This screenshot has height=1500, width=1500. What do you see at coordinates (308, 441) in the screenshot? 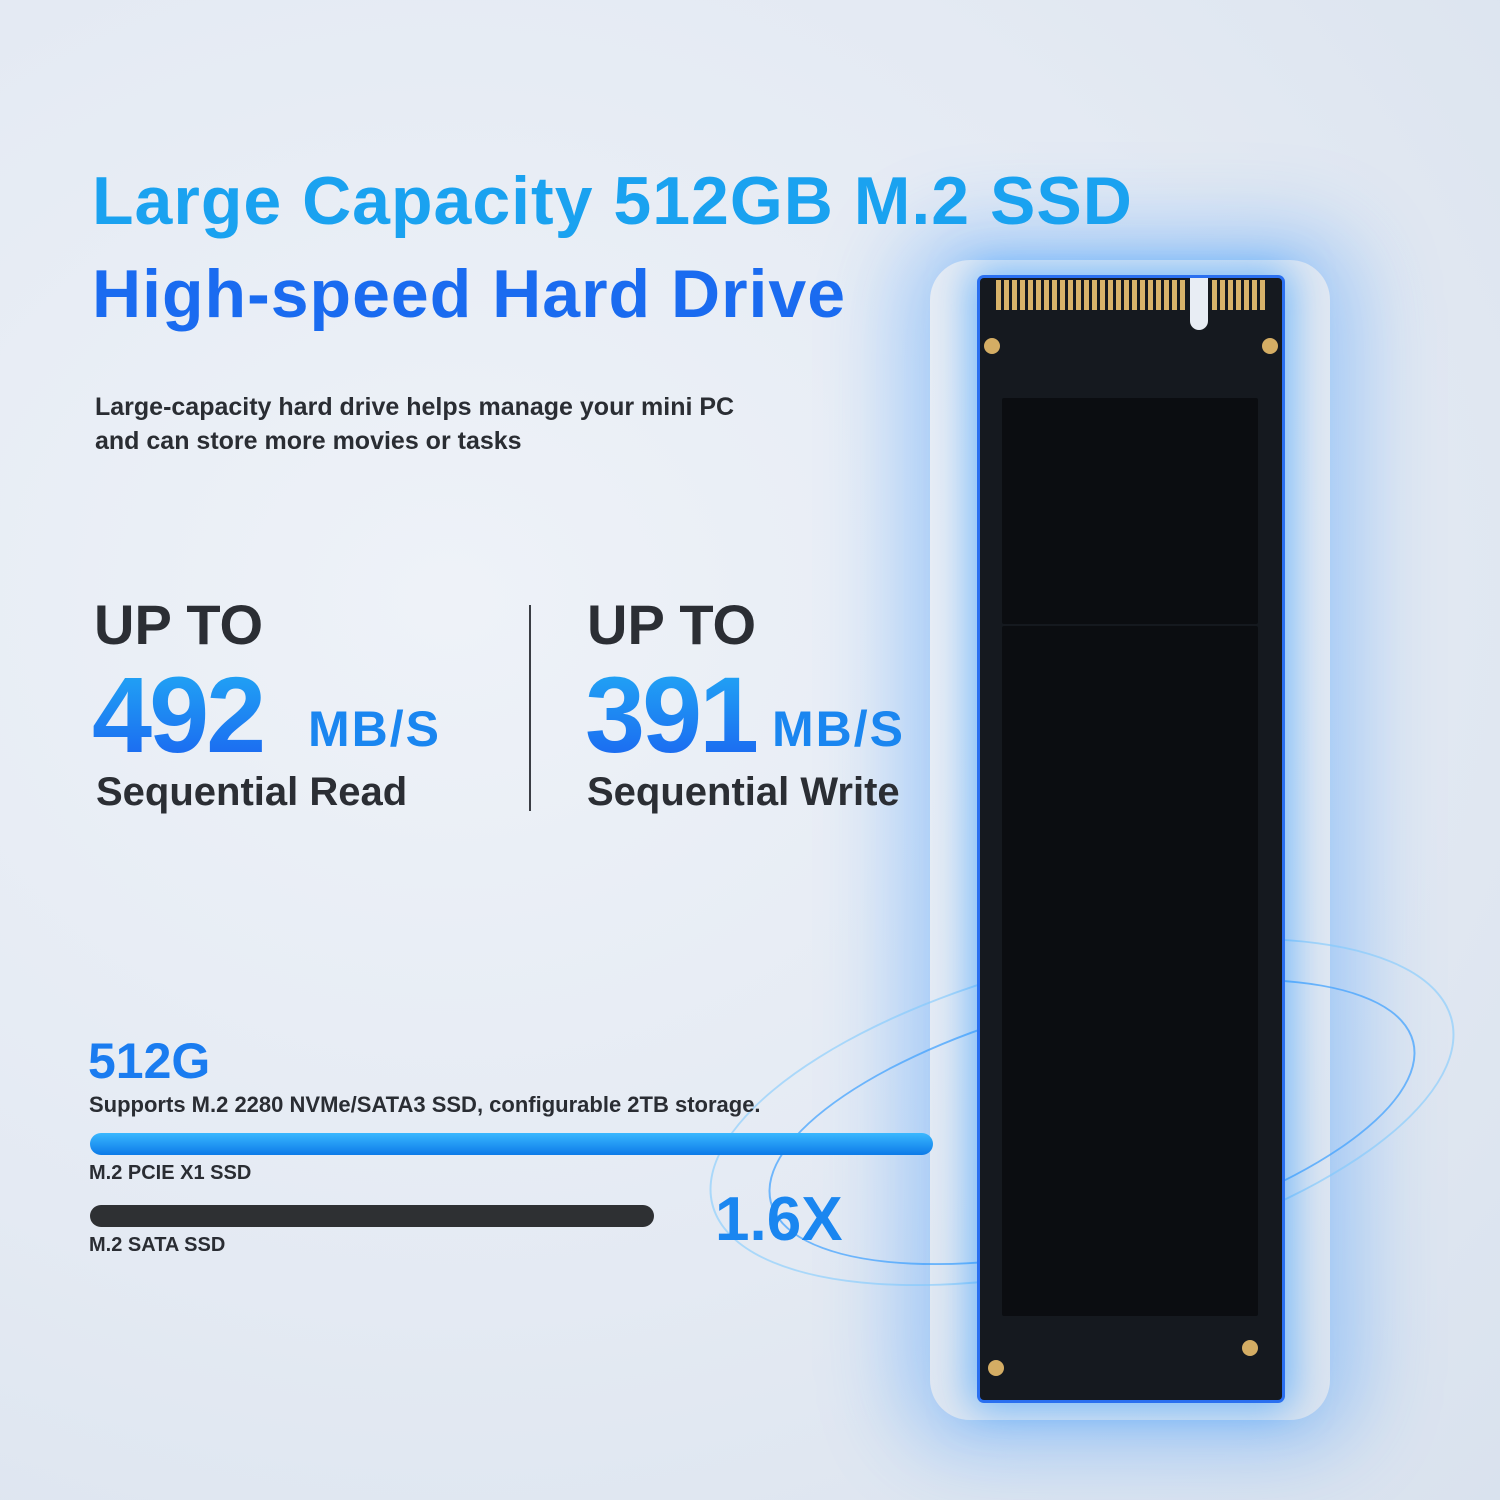
I see `subtitle-line2: and can store more movies or tasks` at bounding box center [308, 441].